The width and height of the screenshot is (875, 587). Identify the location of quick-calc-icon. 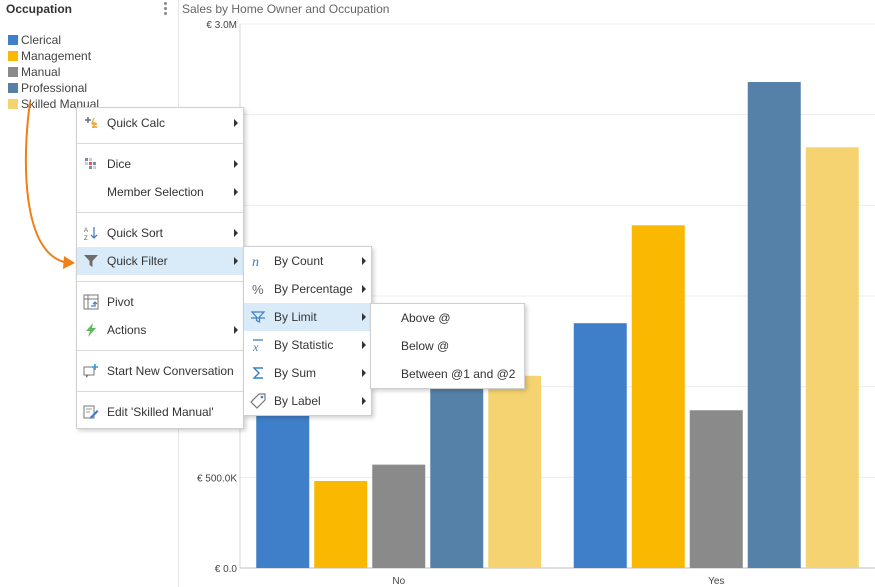
(91, 123).